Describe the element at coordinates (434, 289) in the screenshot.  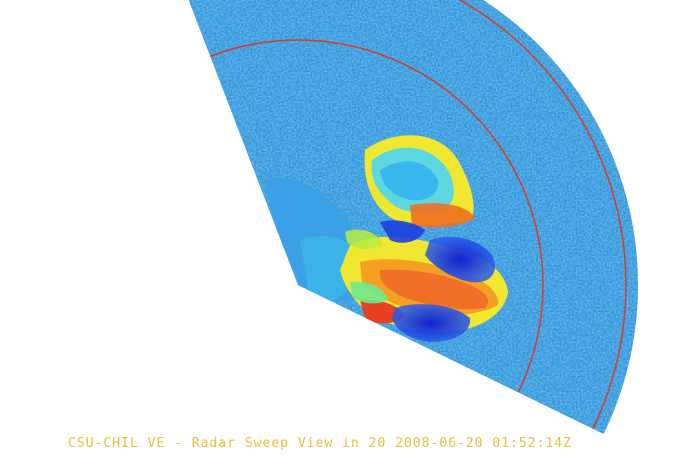
I see `storm-band-core` at that location.